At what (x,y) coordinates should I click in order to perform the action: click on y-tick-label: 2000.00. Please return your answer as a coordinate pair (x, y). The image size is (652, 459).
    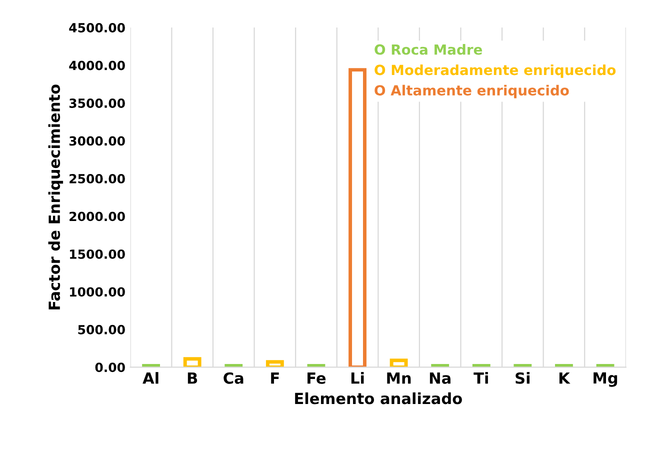
    Looking at the image, I should click on (97, 217).